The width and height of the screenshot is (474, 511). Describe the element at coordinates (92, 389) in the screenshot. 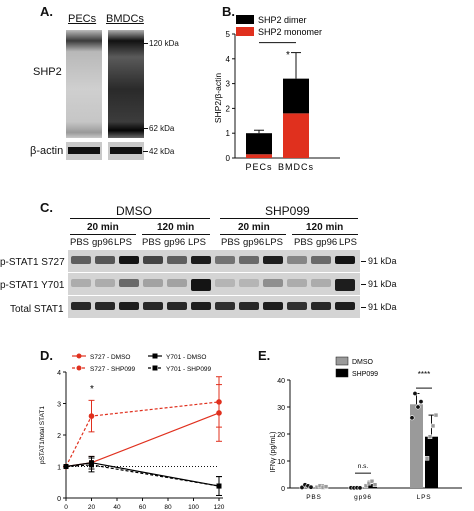

I see `panel-d-significance: *` at that location.